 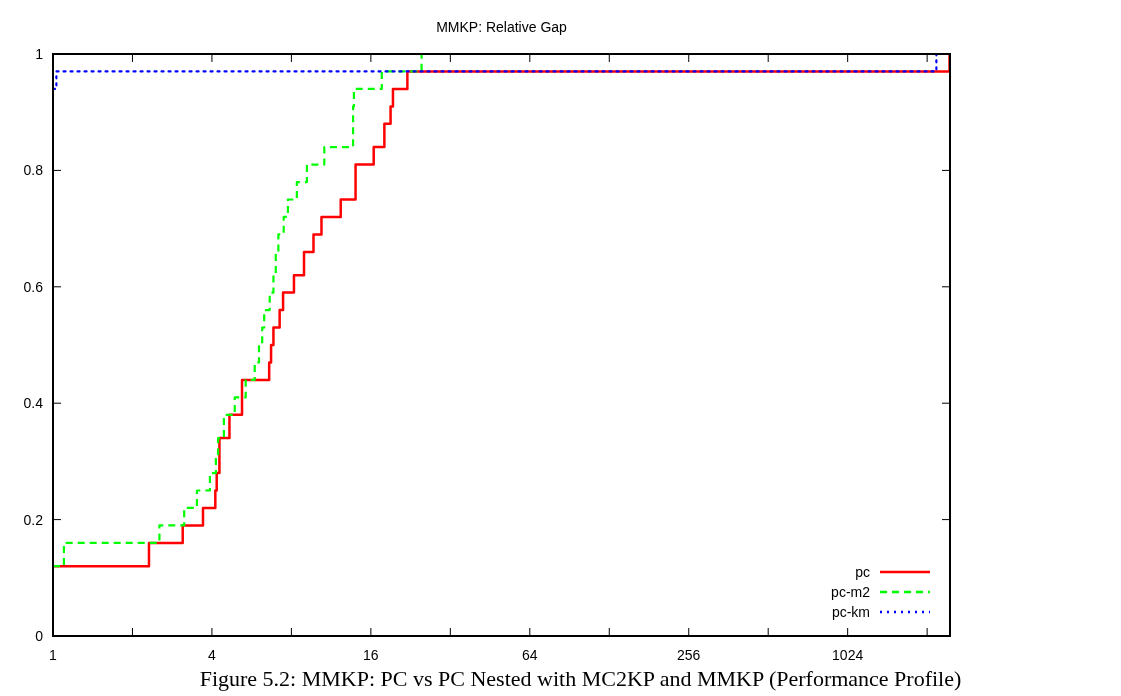 What do you see at coordinates (53, 655) in the screenshot?
I see `x-tick-label: 1` at bounding box center [53, 655].